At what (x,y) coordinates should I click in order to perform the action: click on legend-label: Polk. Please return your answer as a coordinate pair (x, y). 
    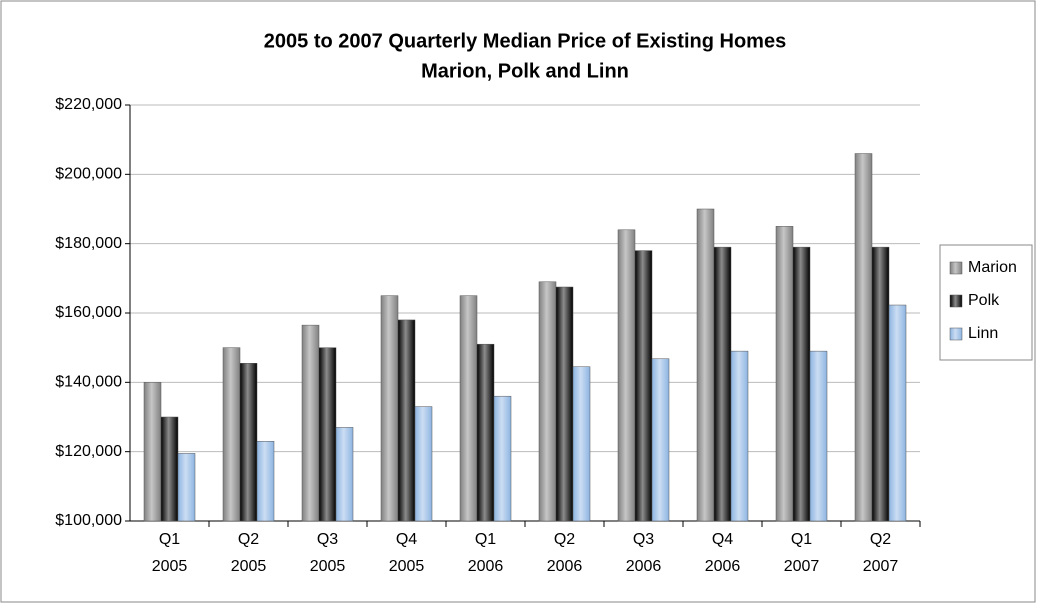
    Looking at the image, I should click on (984, 300).